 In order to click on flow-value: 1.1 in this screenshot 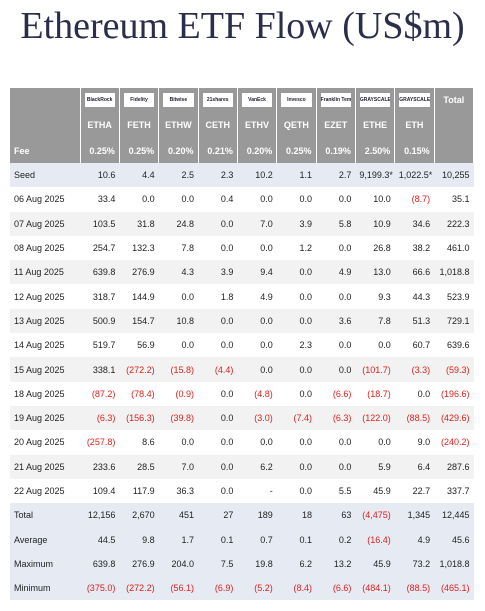, I will do `click(296, 175)`.